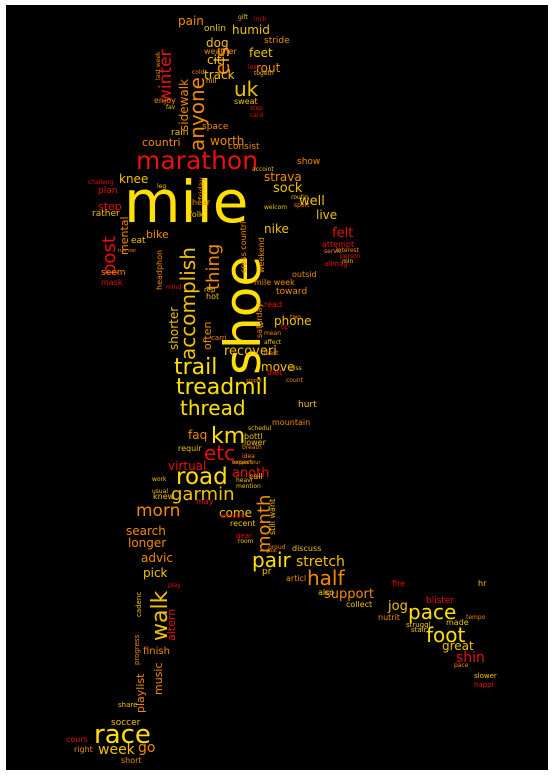 The height and width of the screenshot is (775, 555). Describe the element at coordinates (276, 229) in the screenshot. I see `word-nike: nike` at that location.